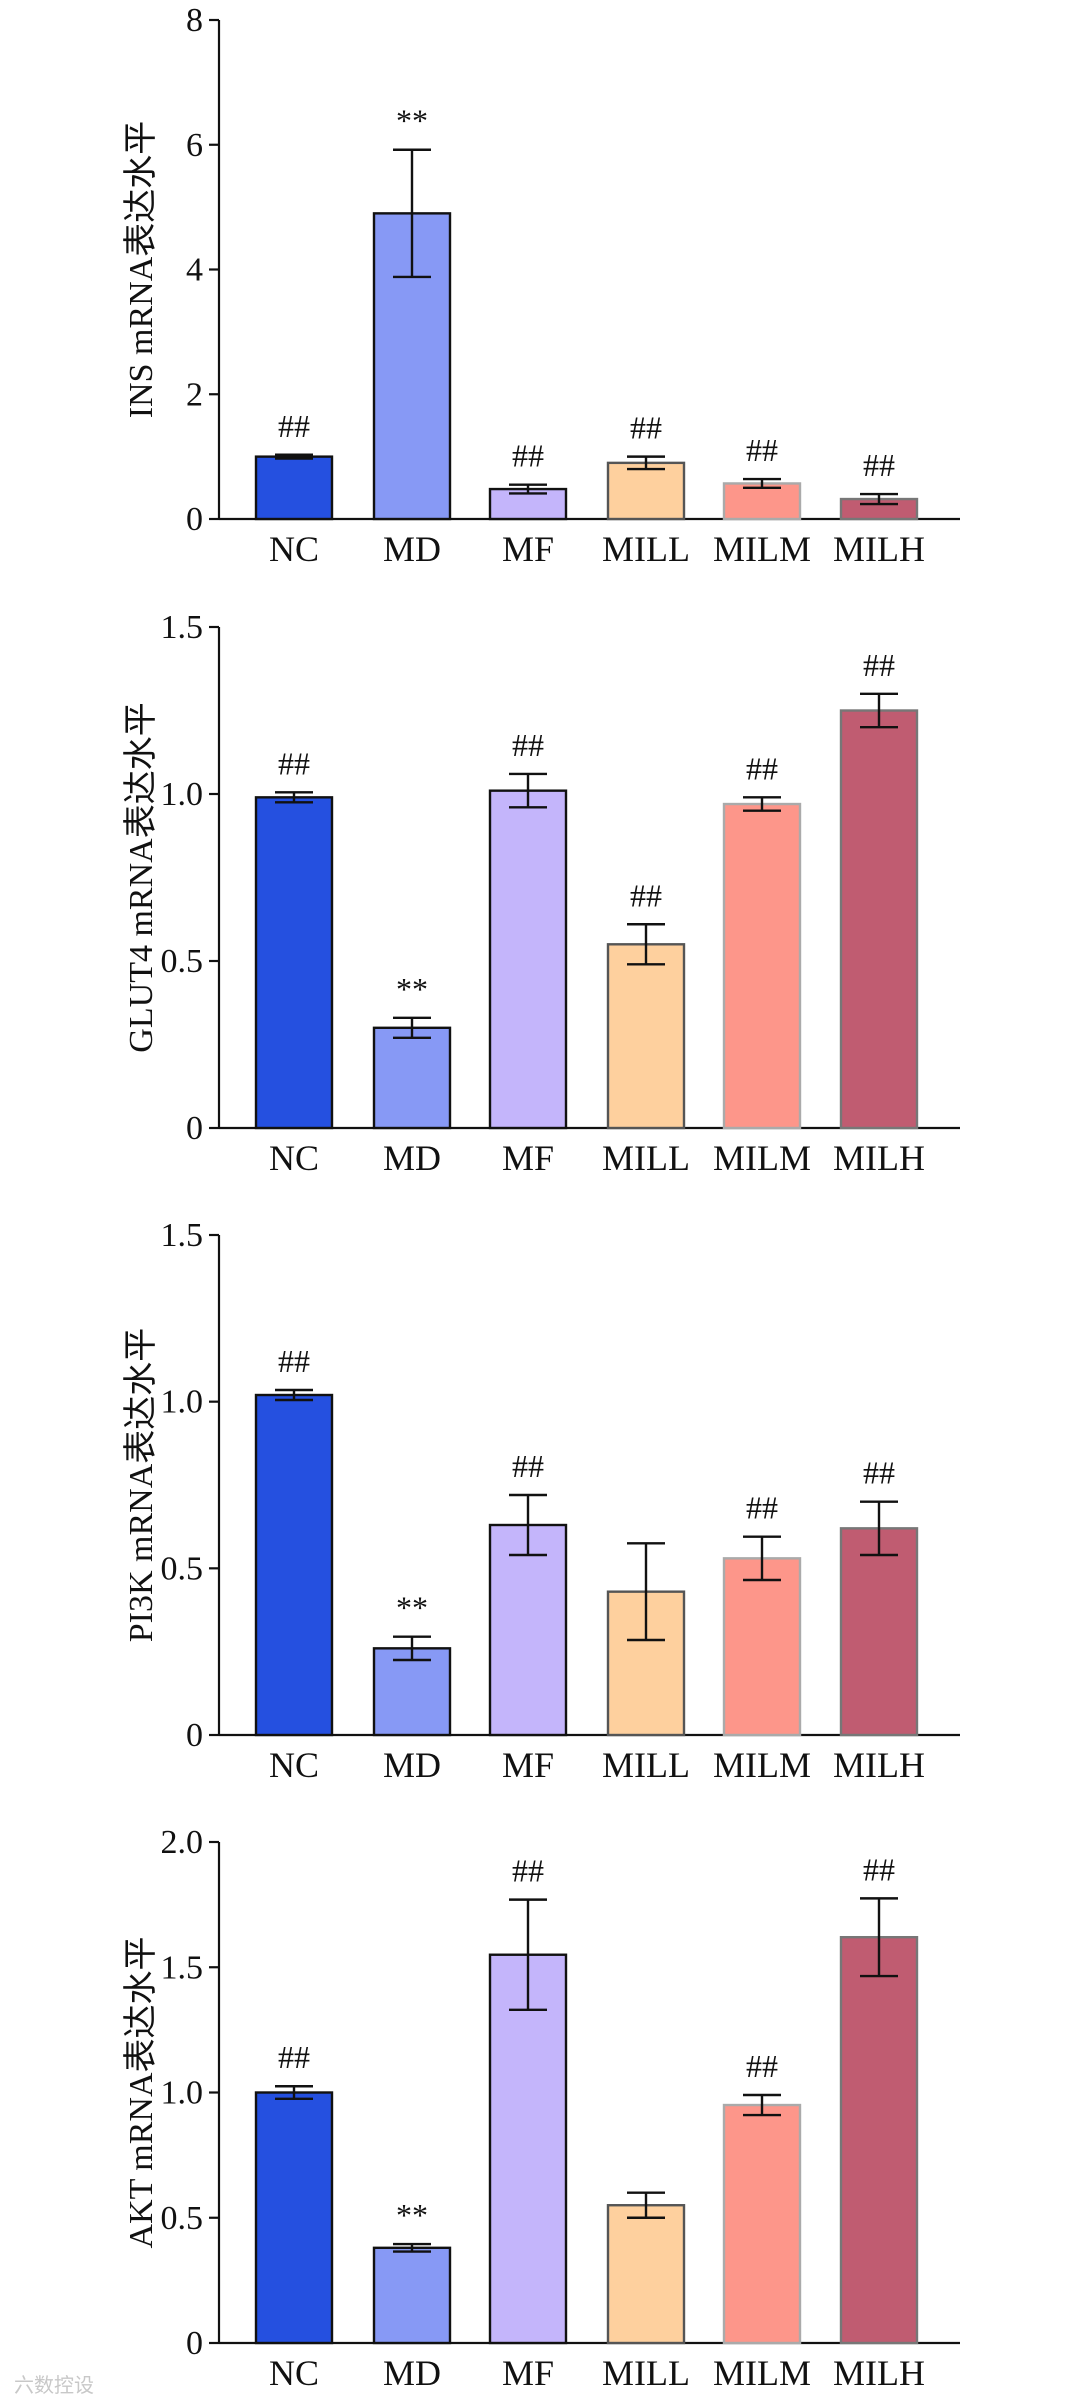 The height and width of the screenshot is (2399, 1080). Describe the element at coordinates (194, 270) in the screenshot. I see `y-tick-label: 4` at that location.